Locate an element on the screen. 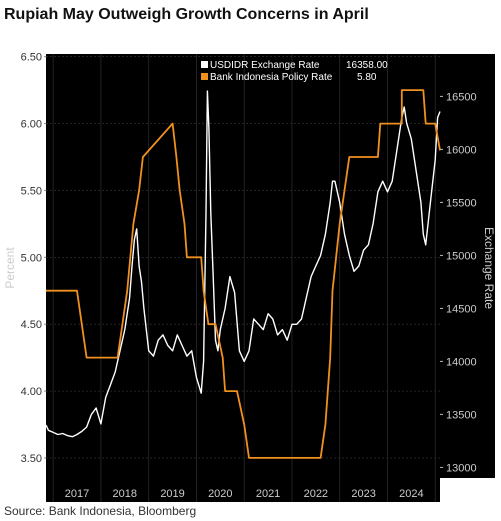 The width and height of the screenshot is (501, 521). x-tick-label: 2022 is located at coordinates (316, 494).